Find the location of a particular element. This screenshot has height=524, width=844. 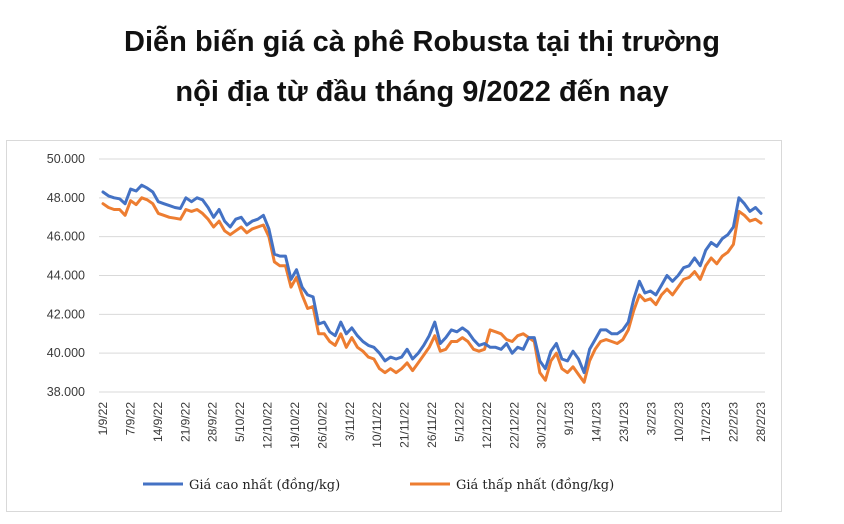

x-tick-label: 19/10/22 is located at coordinates (295, 425).